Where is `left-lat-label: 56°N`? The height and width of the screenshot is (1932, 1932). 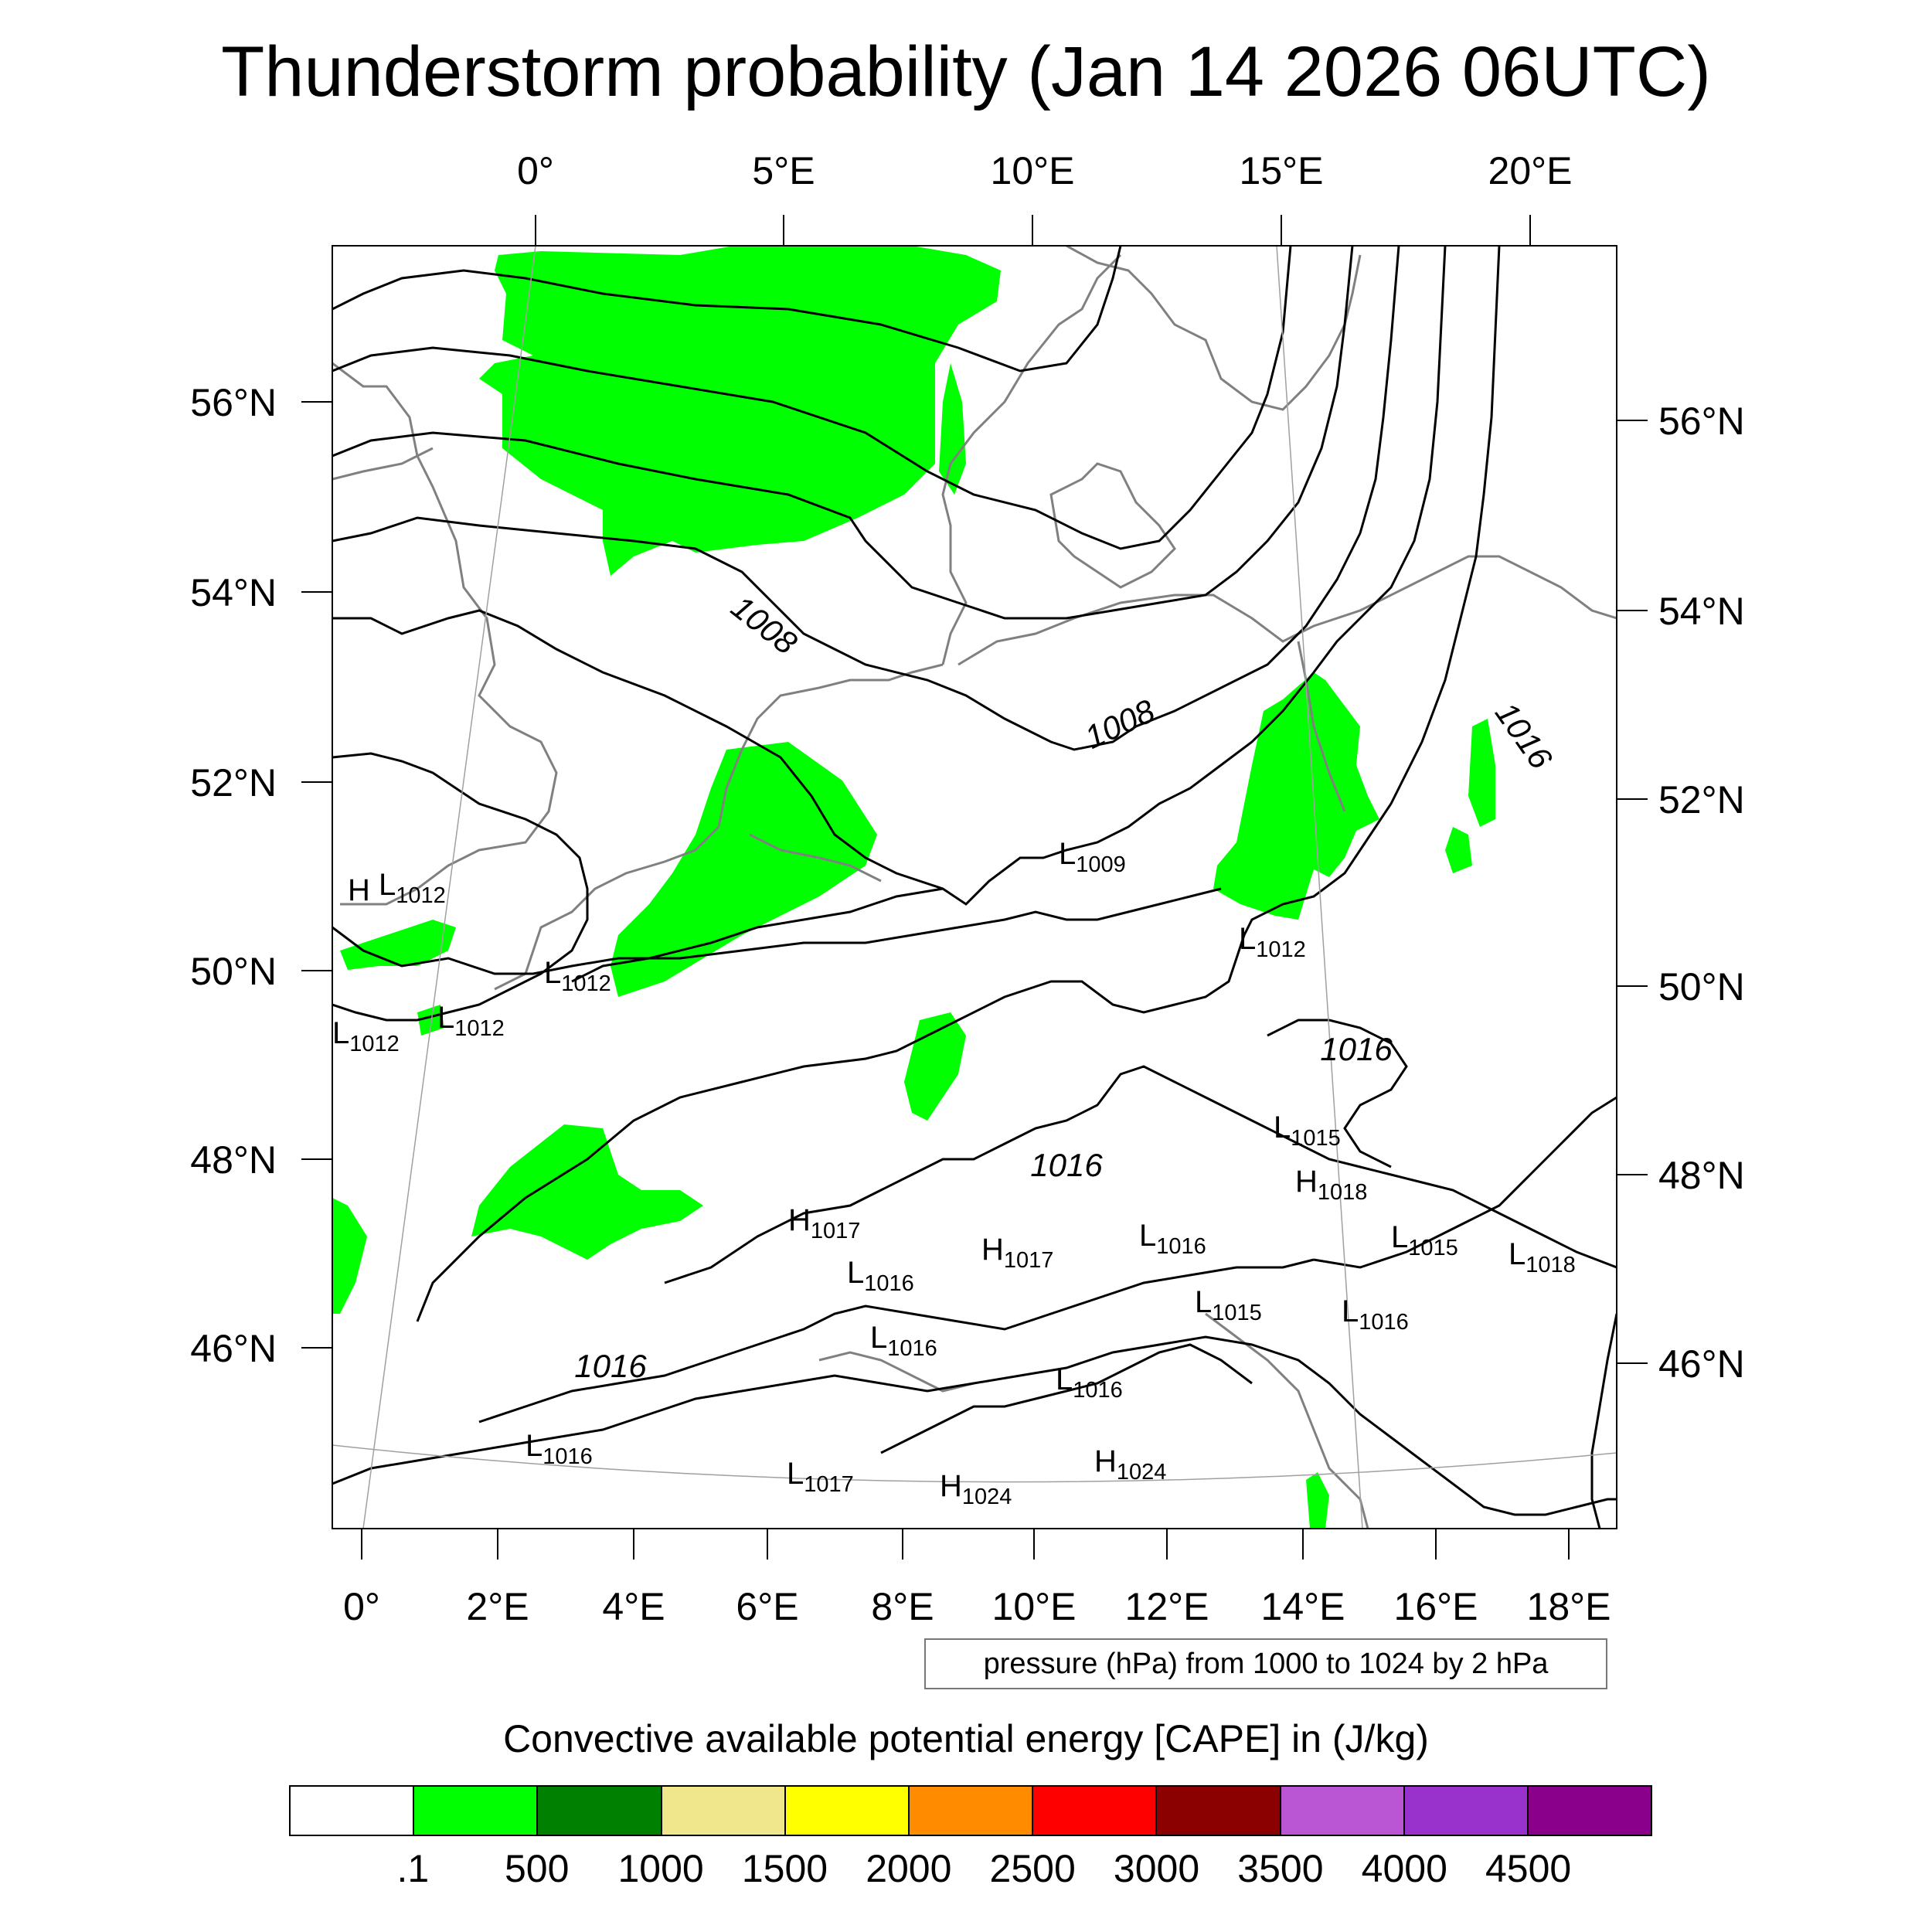
left-lat-label: 56°N is located at coordinates (234, 403).